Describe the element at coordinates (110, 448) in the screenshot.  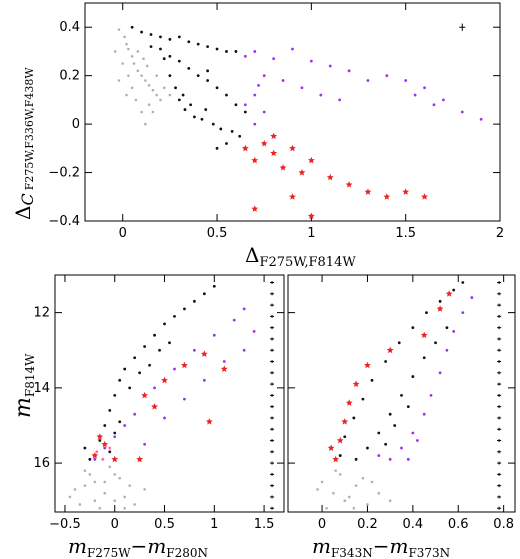
I see `bottom-left-pink-point` at that location.